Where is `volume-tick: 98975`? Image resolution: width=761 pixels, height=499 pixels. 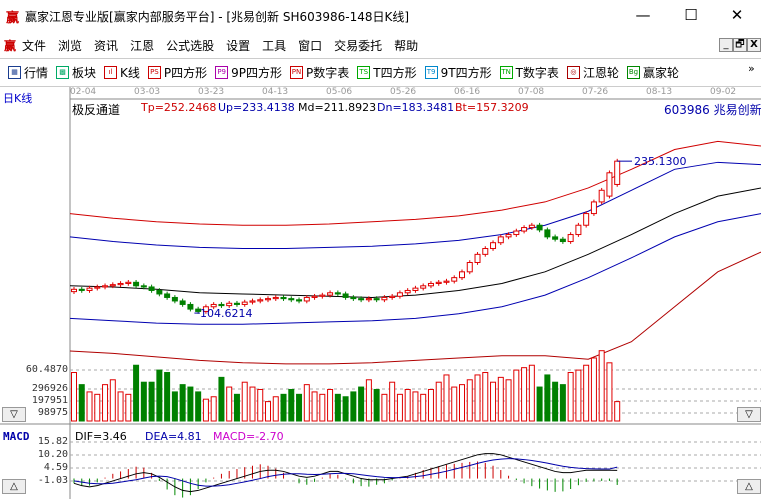
volume-tick: 98975 is located at coordinates (52, 412).